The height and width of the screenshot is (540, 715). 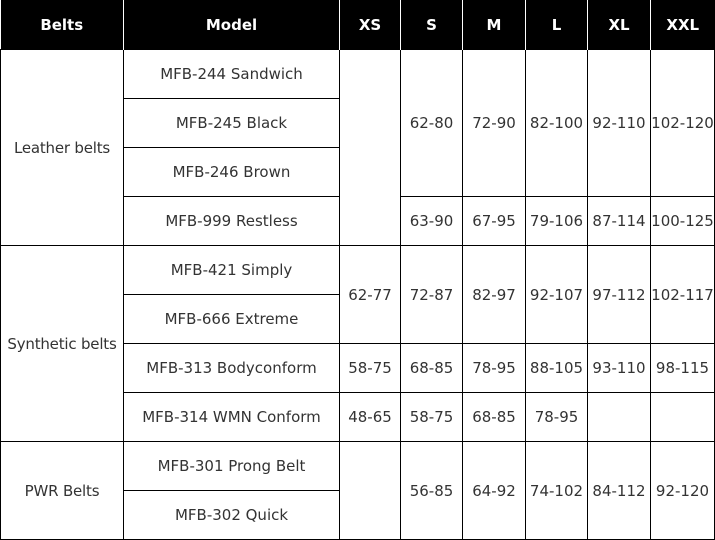 I want to click on header-belts: Belts, so click(x=62, y=25).